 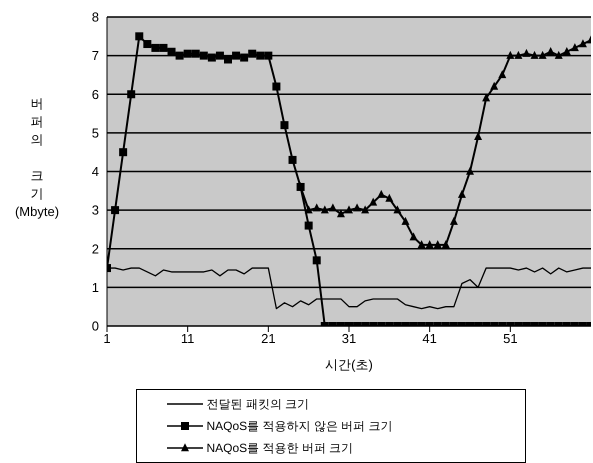 What do you see at coordinates (187, 338) in the screenshot?
I see `x-tick-label: 11` at bounding box center [187, 338].